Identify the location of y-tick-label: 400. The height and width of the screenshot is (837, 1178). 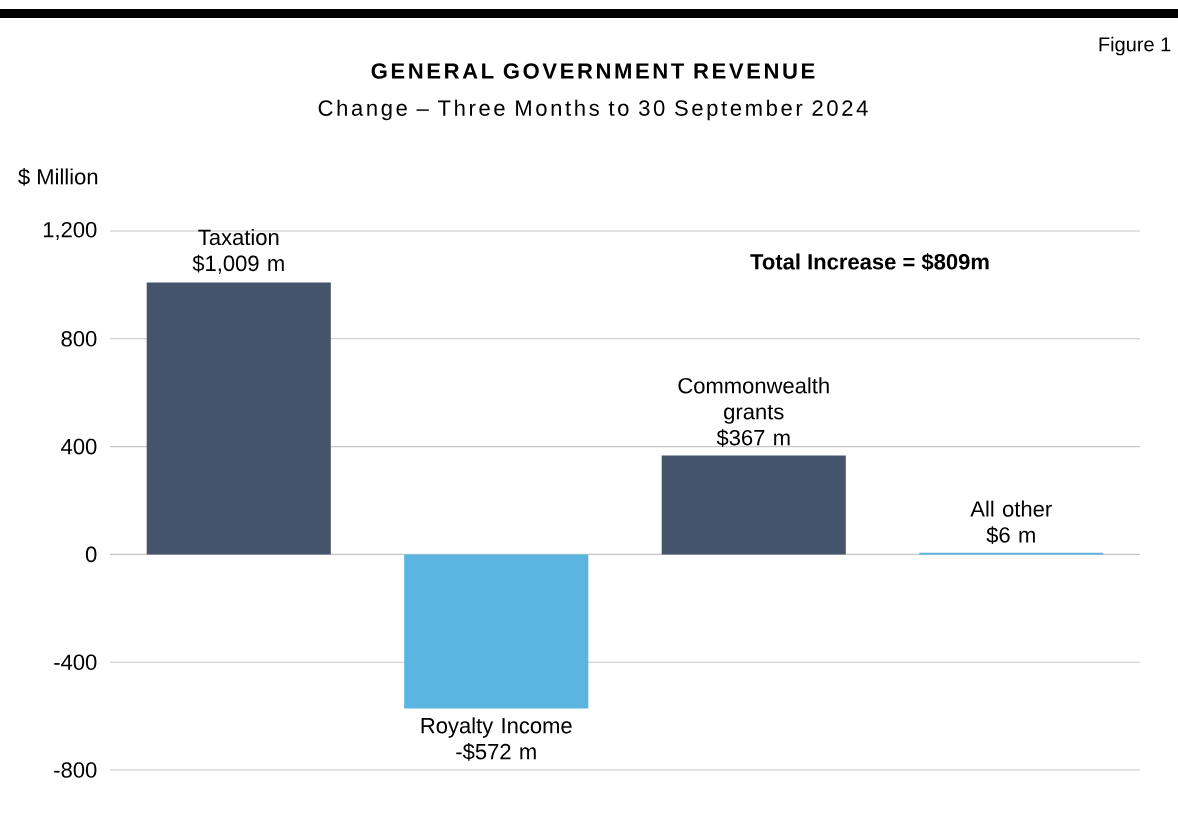
(79, 446).